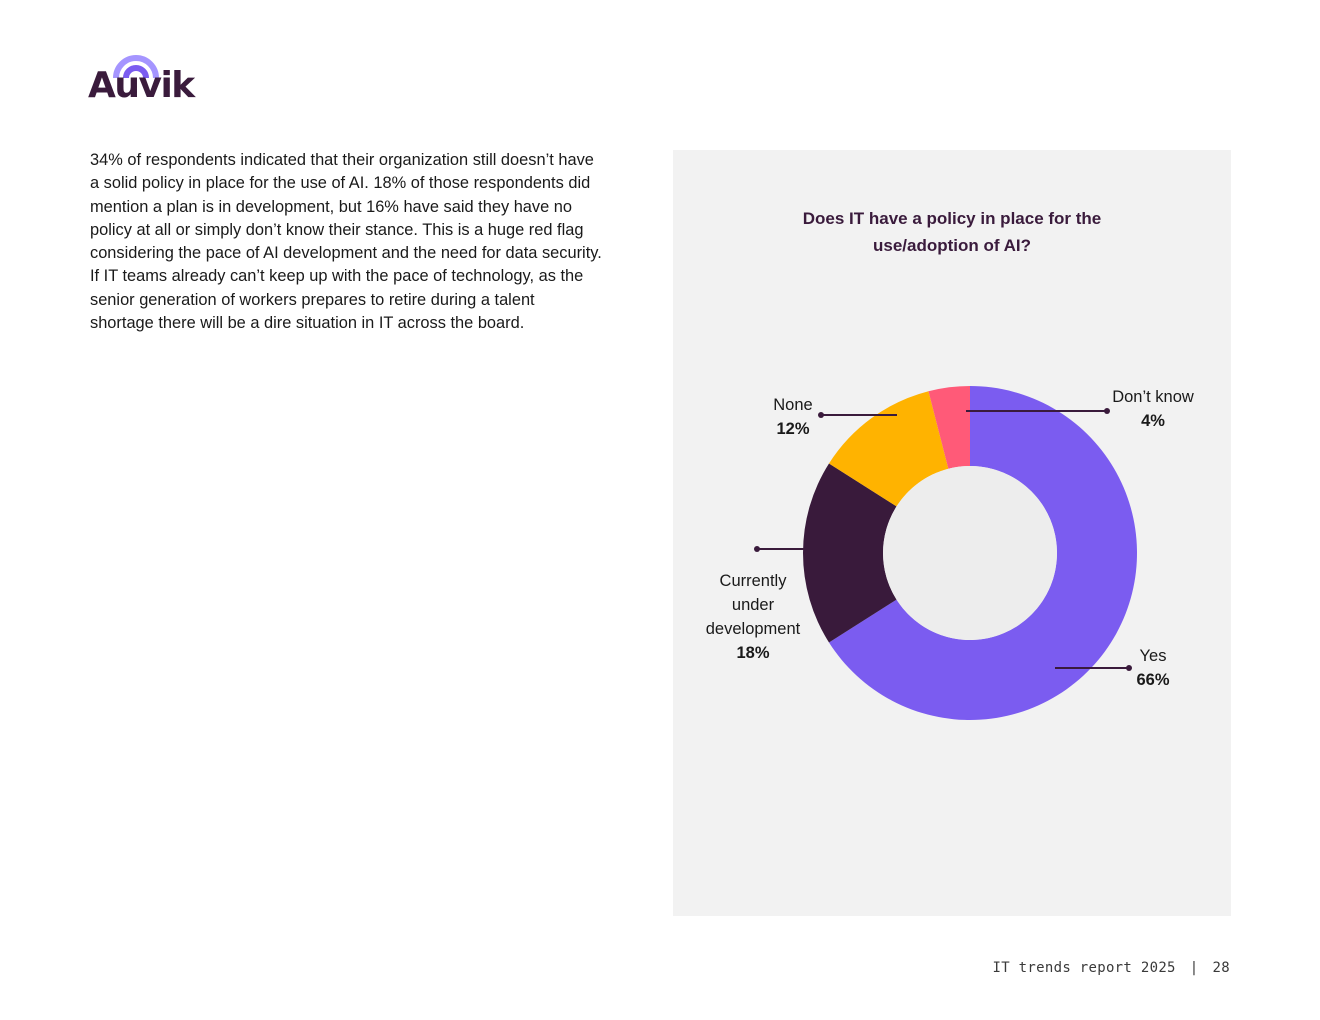 Image resolution: width=1320 pixels, height=1020 pixels. I want to click on slice-none, so click(888, 449).